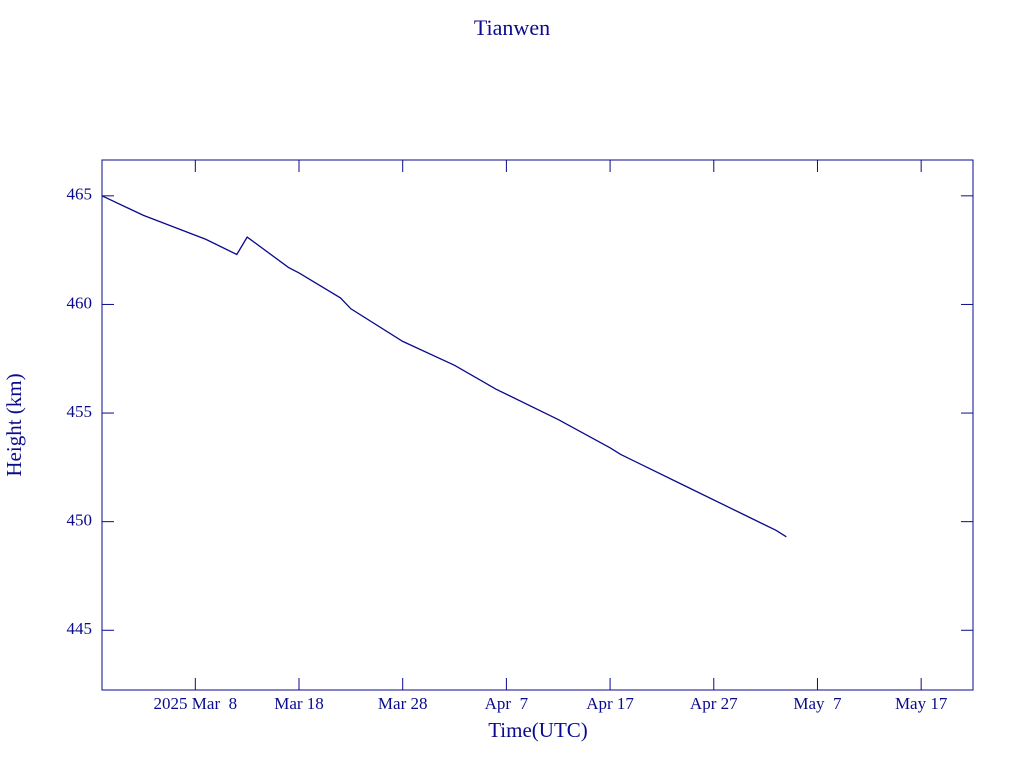 This screenshot has width=1024, height=768. What do you see at coordinates (299, 703) in the screenshot?
I see `x-tick-label: Mar 18` at bounding box center [299, 703].